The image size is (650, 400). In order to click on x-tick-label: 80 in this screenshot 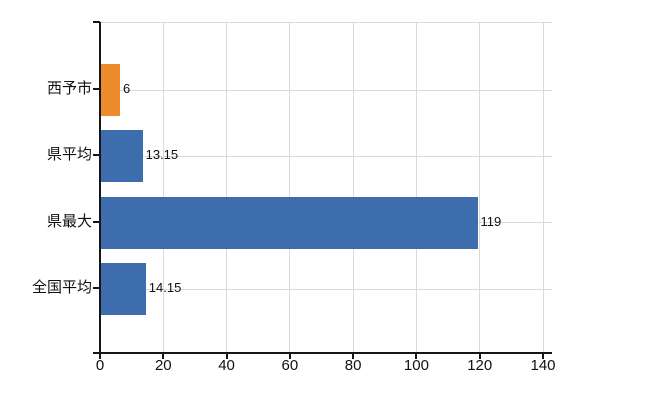, I will do `click(353, 365)`.